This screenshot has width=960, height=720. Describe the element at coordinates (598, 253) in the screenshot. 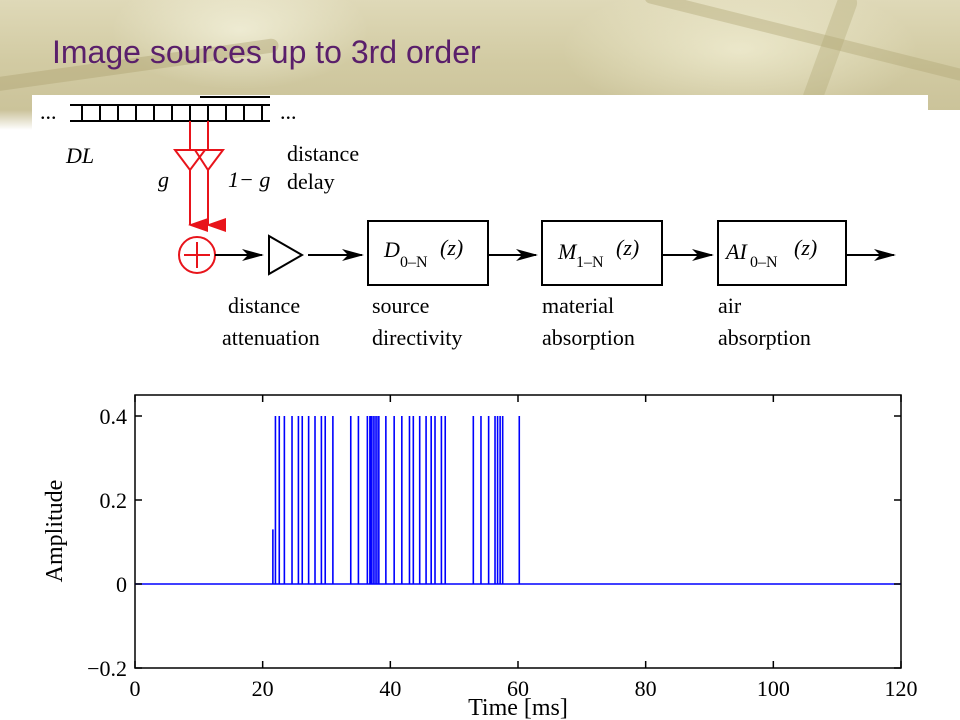

I see `block-material-absorption: M 1–N (z)` at that location.